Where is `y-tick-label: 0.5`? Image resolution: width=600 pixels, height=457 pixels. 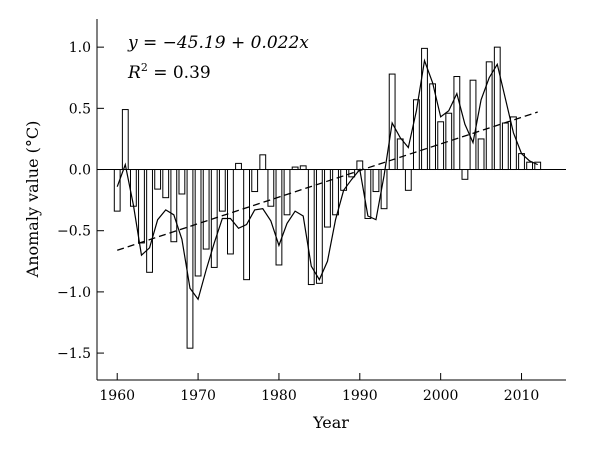
y-tick-label: 0.5 is located at coordinates (80, 109).